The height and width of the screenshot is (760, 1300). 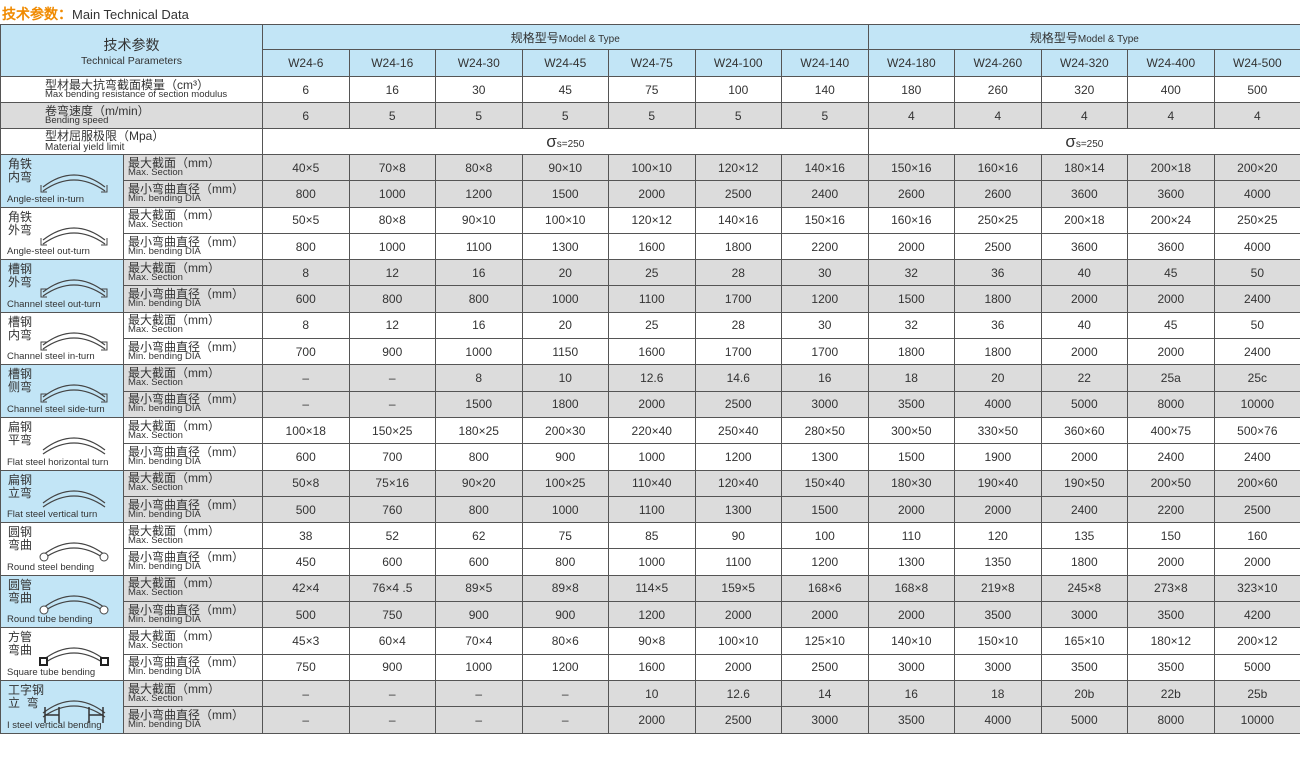 What do you see at coordinates (50, 620) in the screenshot?
I see `category-en: Round tube bending` at bounding box center [50, 620].